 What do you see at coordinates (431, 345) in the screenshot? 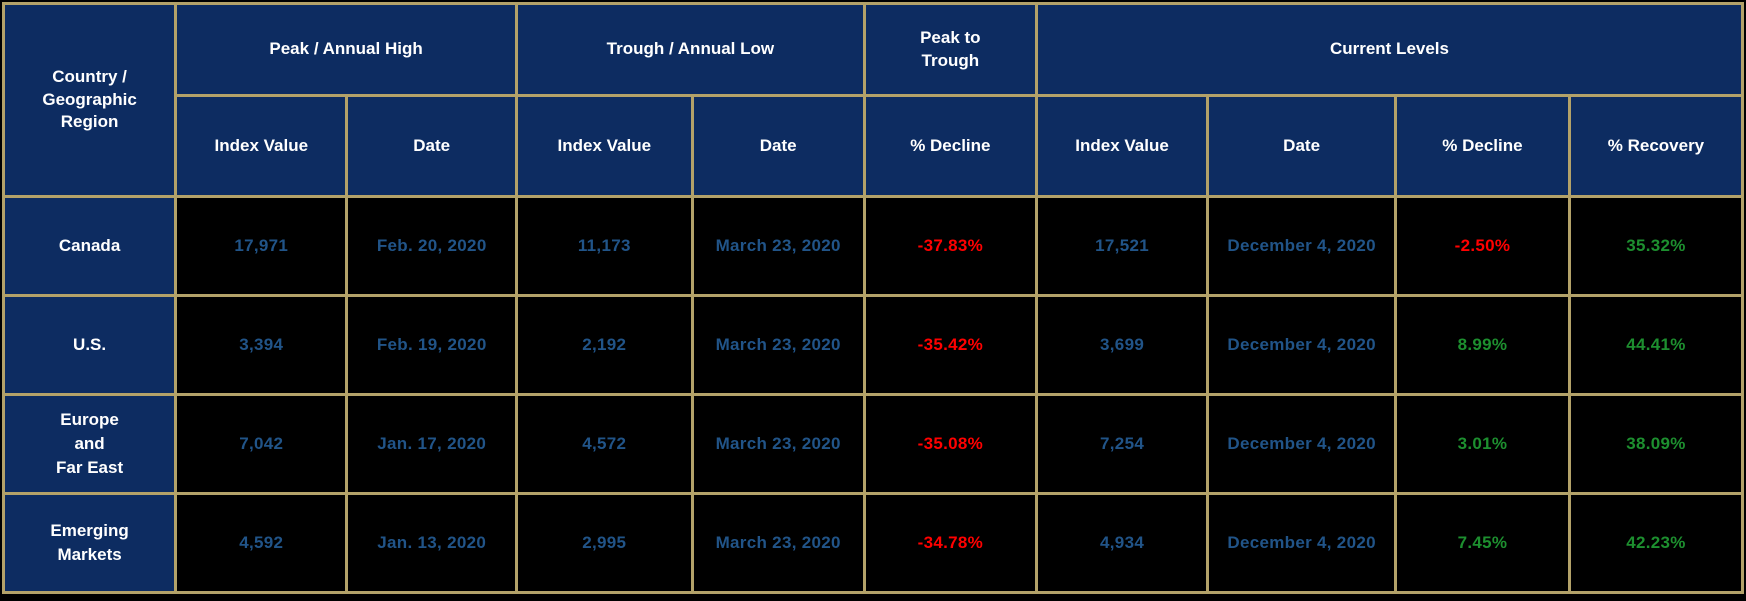
I see `cell-peak-date: Feb. 19, 2020` at bounding box center [431, 345].